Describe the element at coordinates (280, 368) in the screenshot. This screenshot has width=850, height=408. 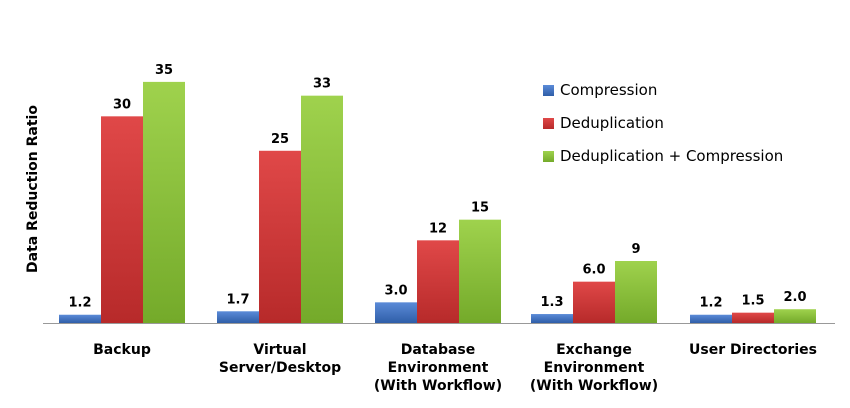
I see `x-tick-label: Server/Desktop` at that location.